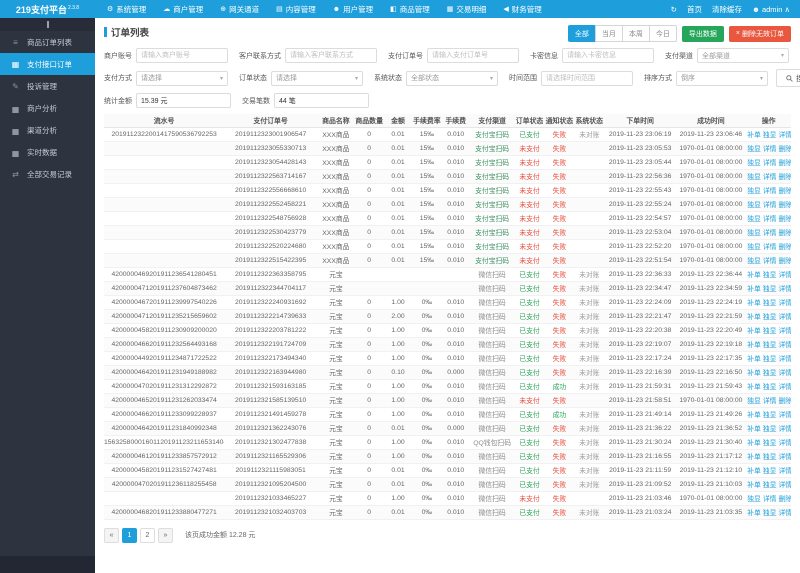  What do you see at coordinates (239, 9) in the screenshot?
I see `nav-item-3: ⊕ 网关通道` at bounding box center [239, 9].